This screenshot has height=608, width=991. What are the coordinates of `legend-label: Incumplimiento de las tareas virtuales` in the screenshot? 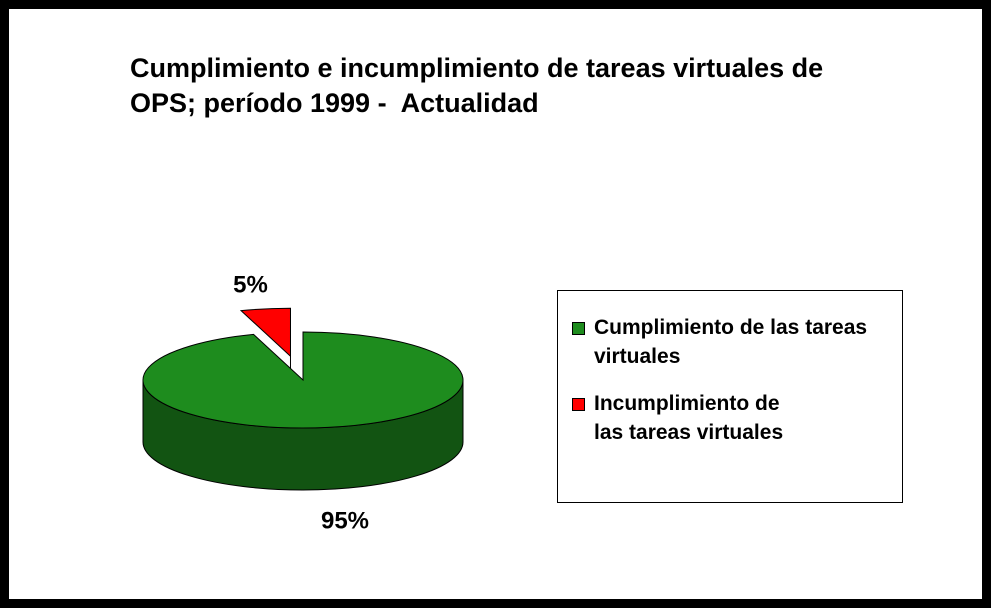 It's located at (689, 418).